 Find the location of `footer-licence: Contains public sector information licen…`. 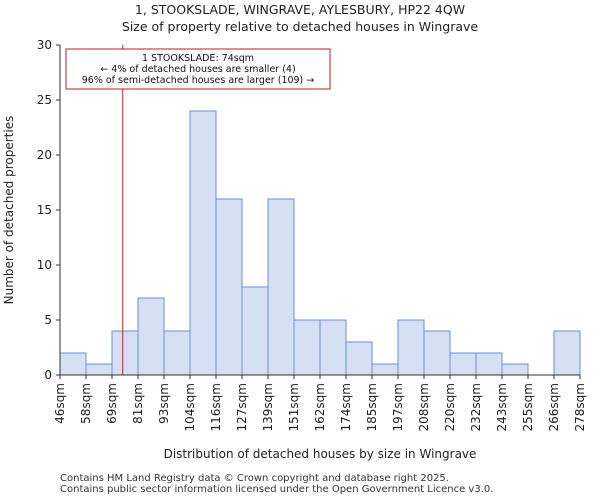

footer-licence: Contains public sector information licen… is located at coordinates (277, 489).